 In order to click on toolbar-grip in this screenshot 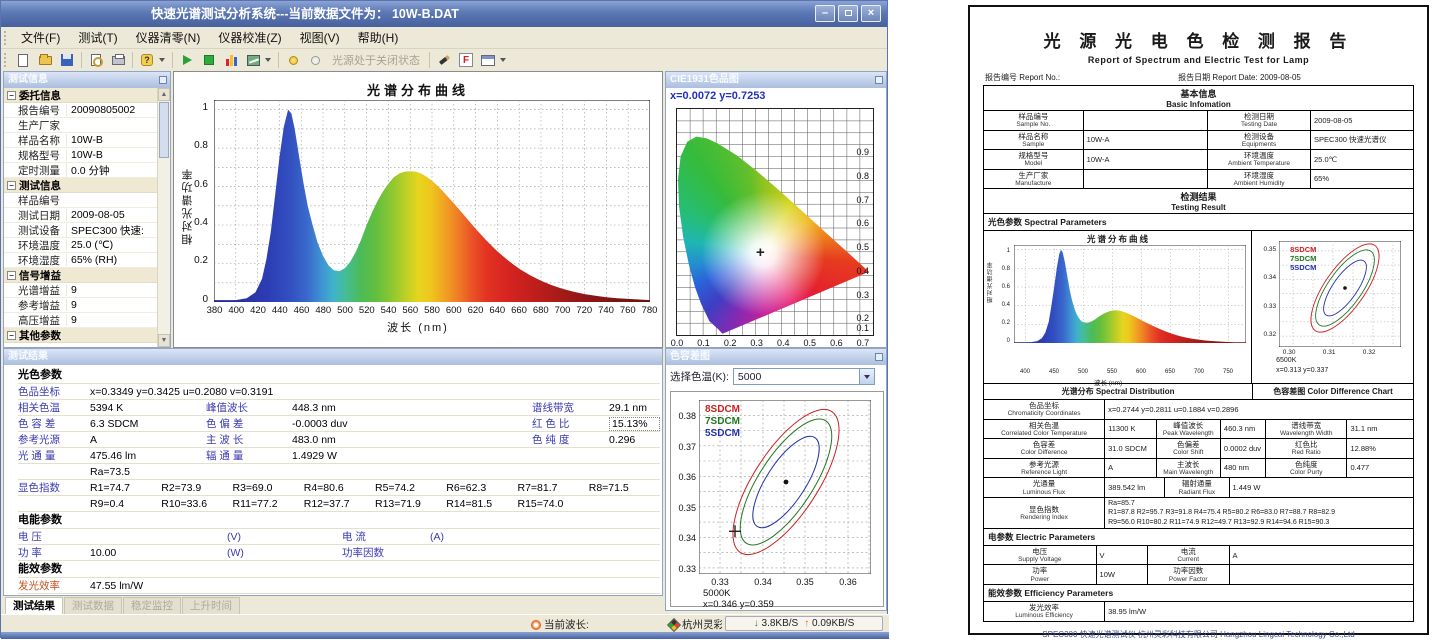, I will do `click(6, 60)`.